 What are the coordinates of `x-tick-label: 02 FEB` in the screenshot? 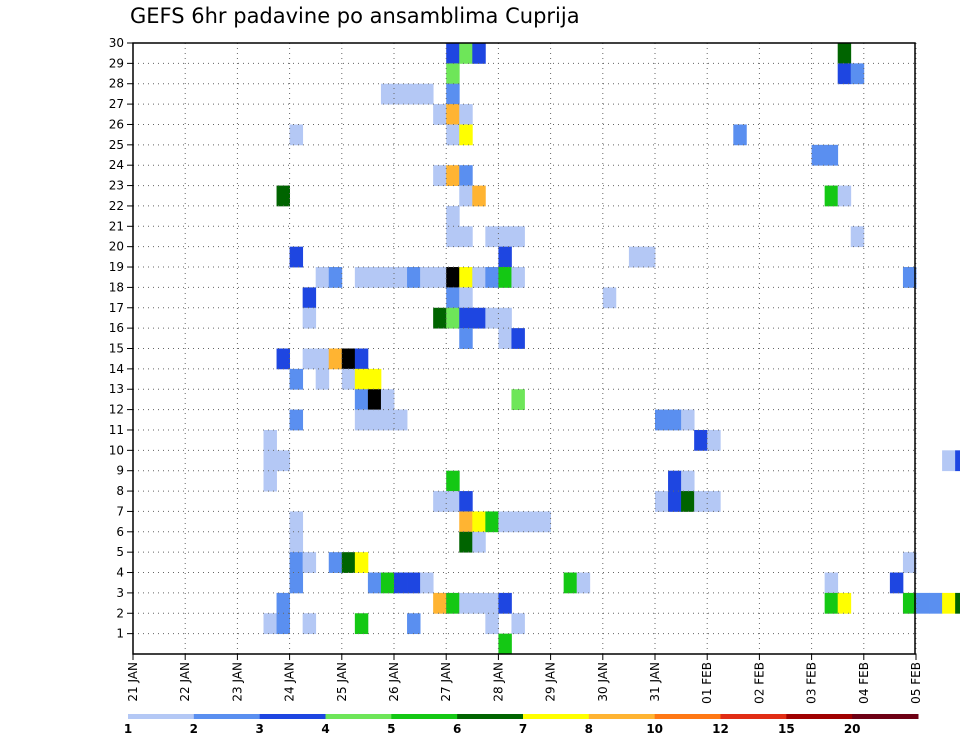 It's located at (759, 683).